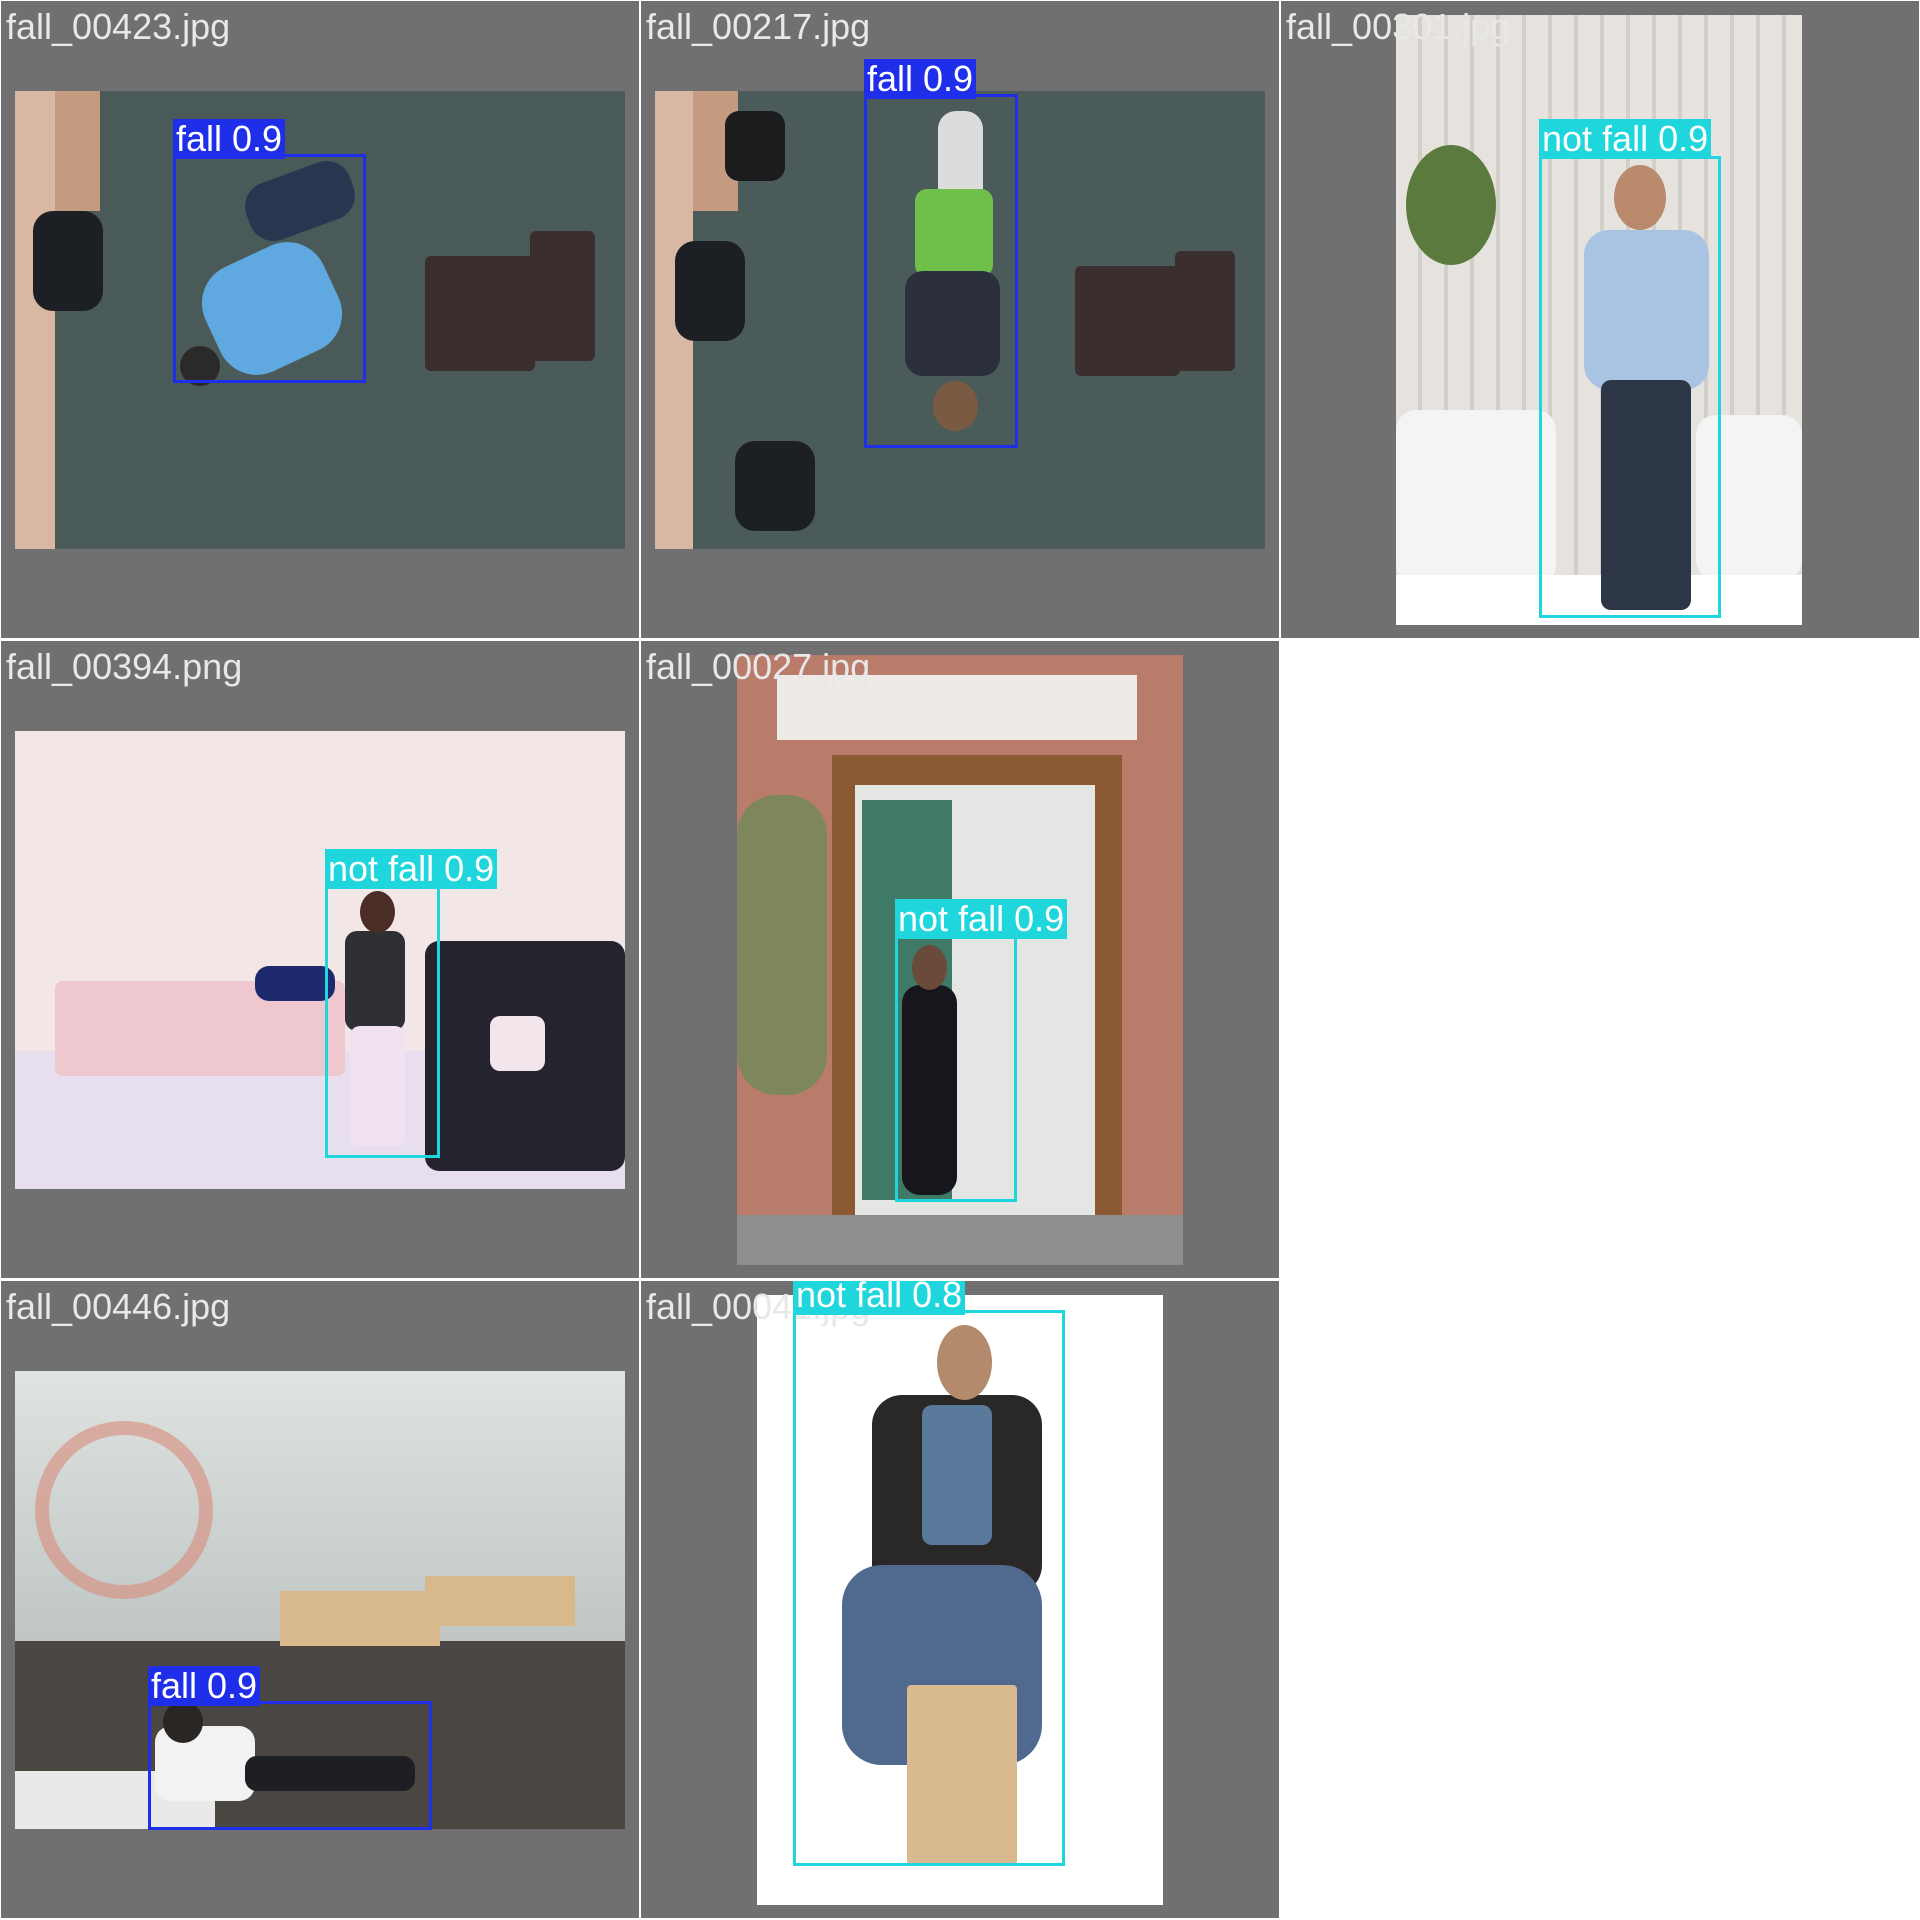  Describe the element at coordinates (758, 666) in the screenshot. I see `tile-filename: fall_00027.jpg` at that location.